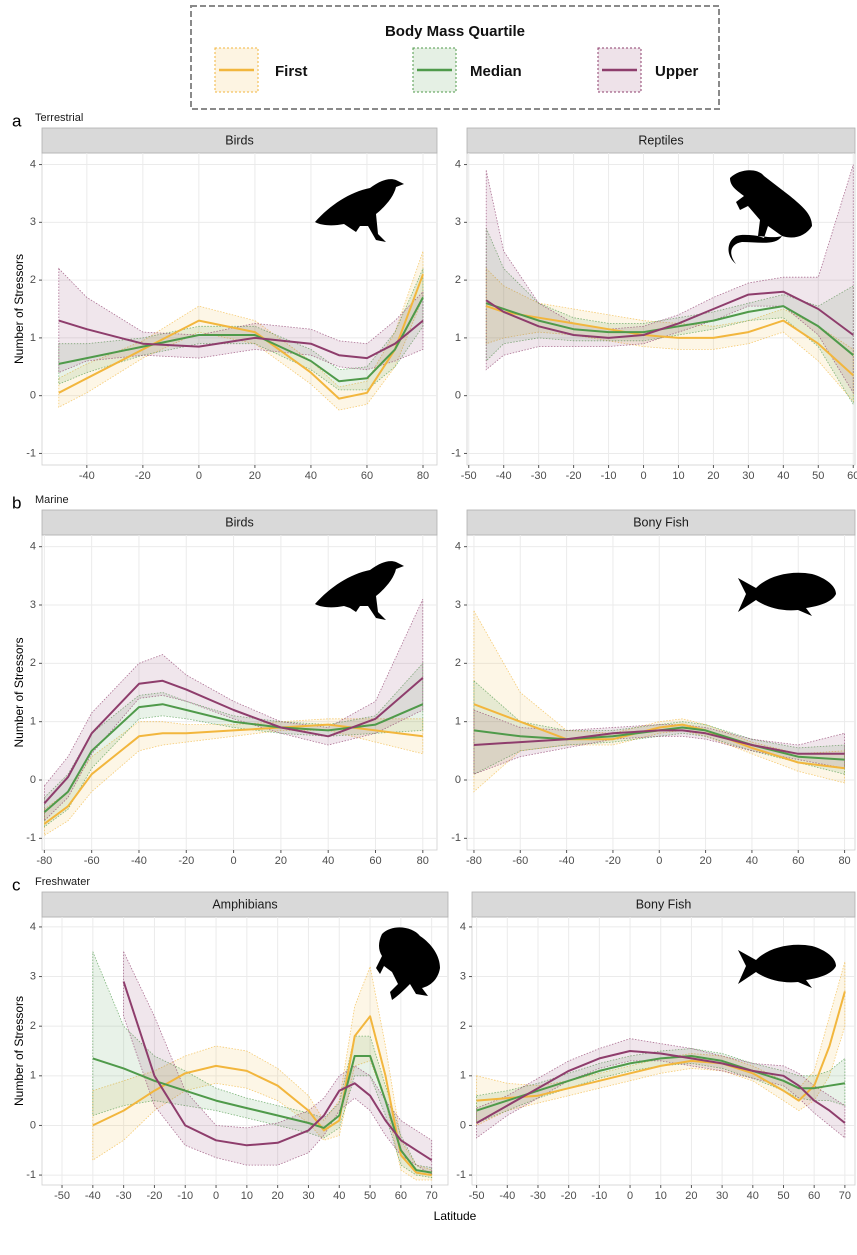 This screenshot has width=857, height=1255. Describe the element at coordinates (59, 118) in the screenshot. I see `group-label: Terrestrial` at that location.